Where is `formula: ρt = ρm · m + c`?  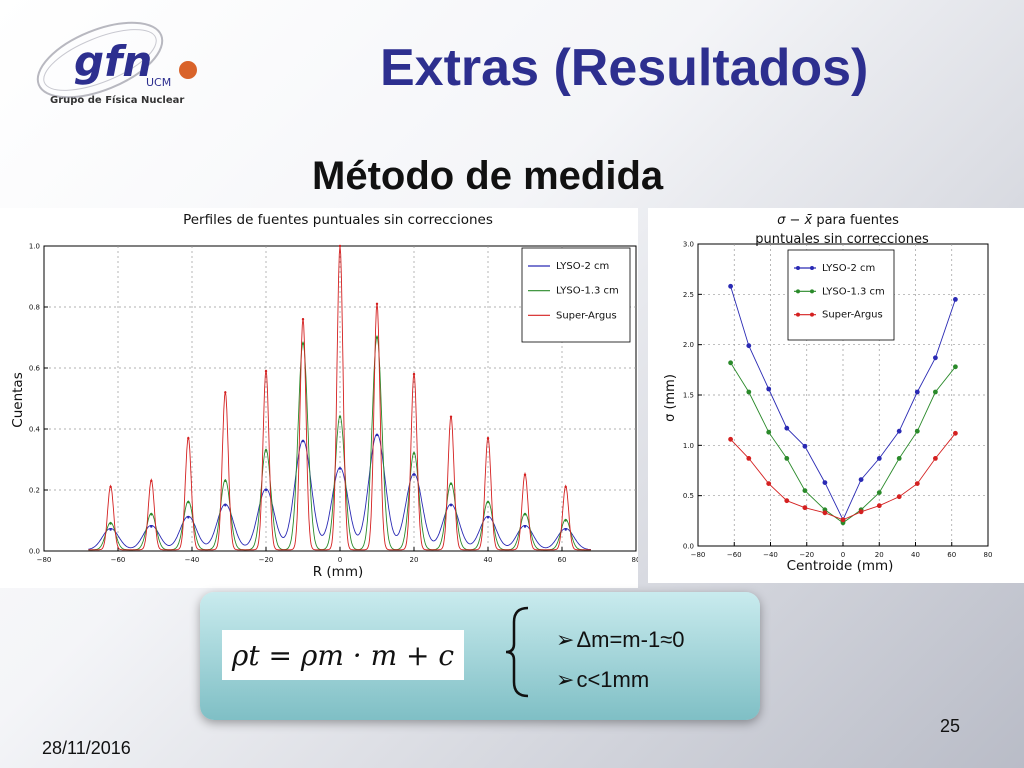 formula: ρt = ρm · m + c is located at coordinates (343, 655).